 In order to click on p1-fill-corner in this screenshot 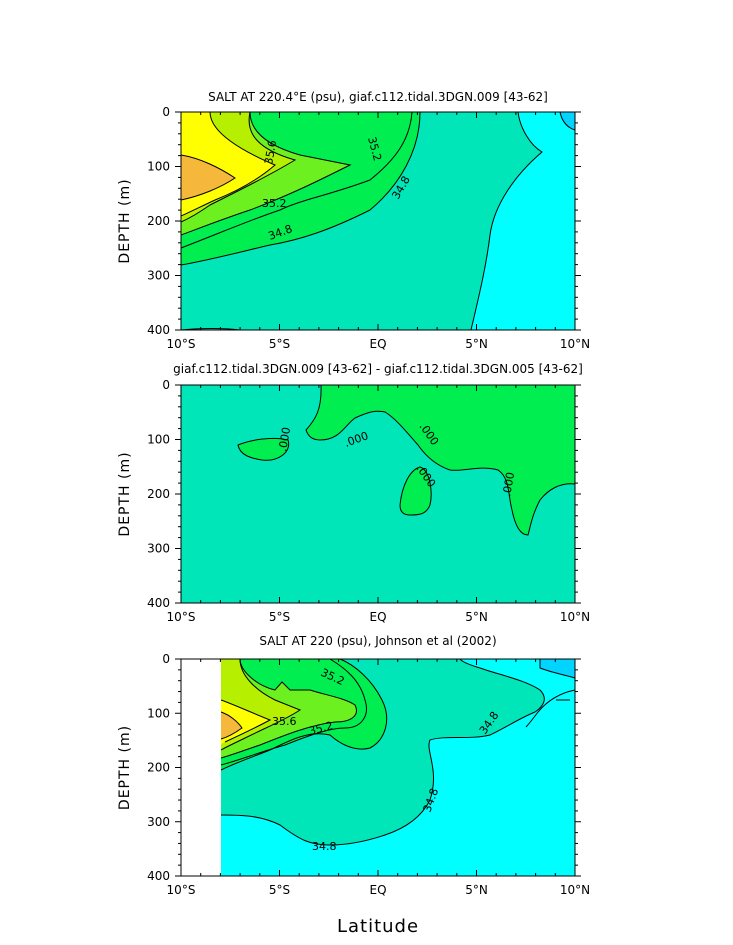, I will do `click(567, 121)`.